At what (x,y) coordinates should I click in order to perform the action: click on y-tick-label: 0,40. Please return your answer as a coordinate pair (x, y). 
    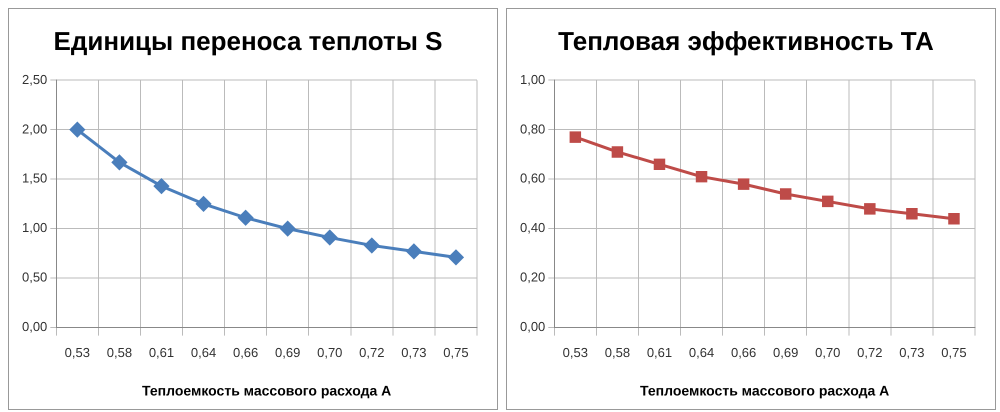
    Looking at the image, I should click on (533, 228).